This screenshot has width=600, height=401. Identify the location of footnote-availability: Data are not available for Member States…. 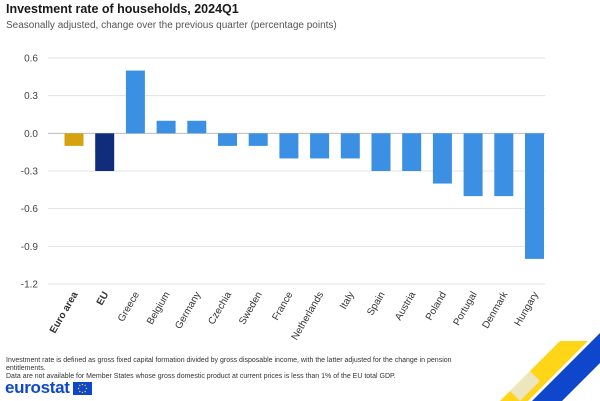
(201, 376).